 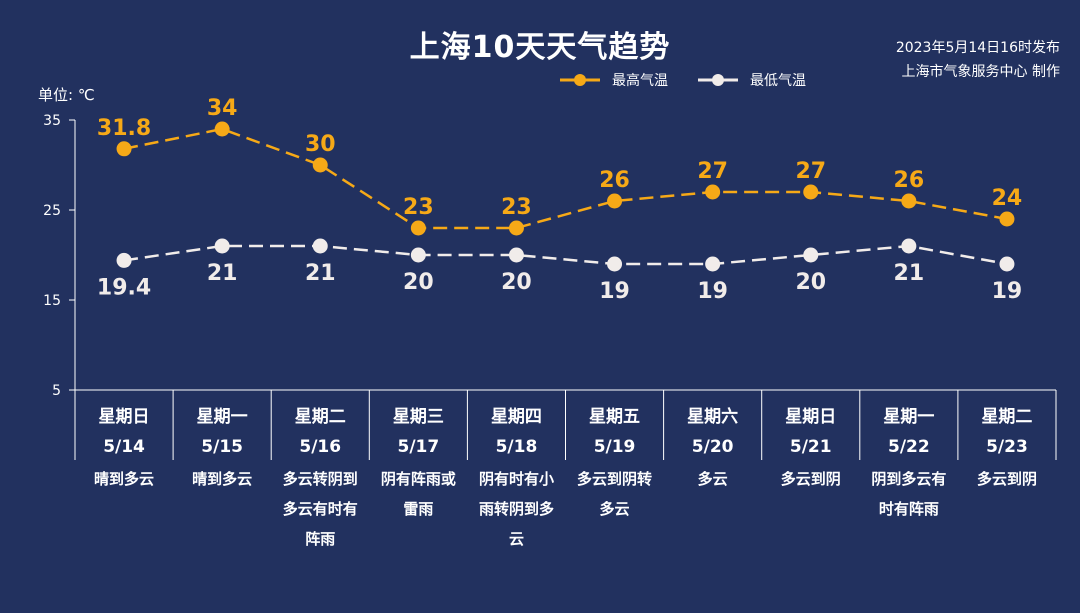 What do you see at coordinates (124, 128) in the screenshot?
I see `data-label-high: 31.8` at bounding box center [124, 128].